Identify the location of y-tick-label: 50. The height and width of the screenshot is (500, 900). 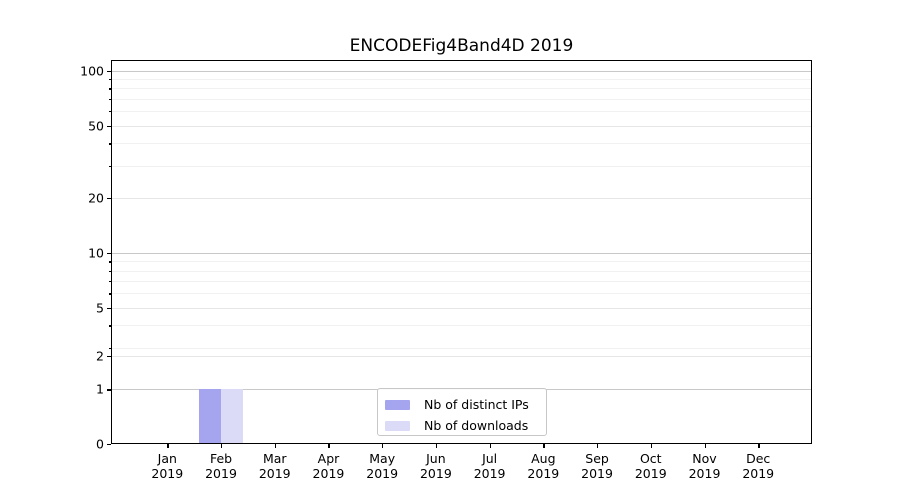
(96, 126).